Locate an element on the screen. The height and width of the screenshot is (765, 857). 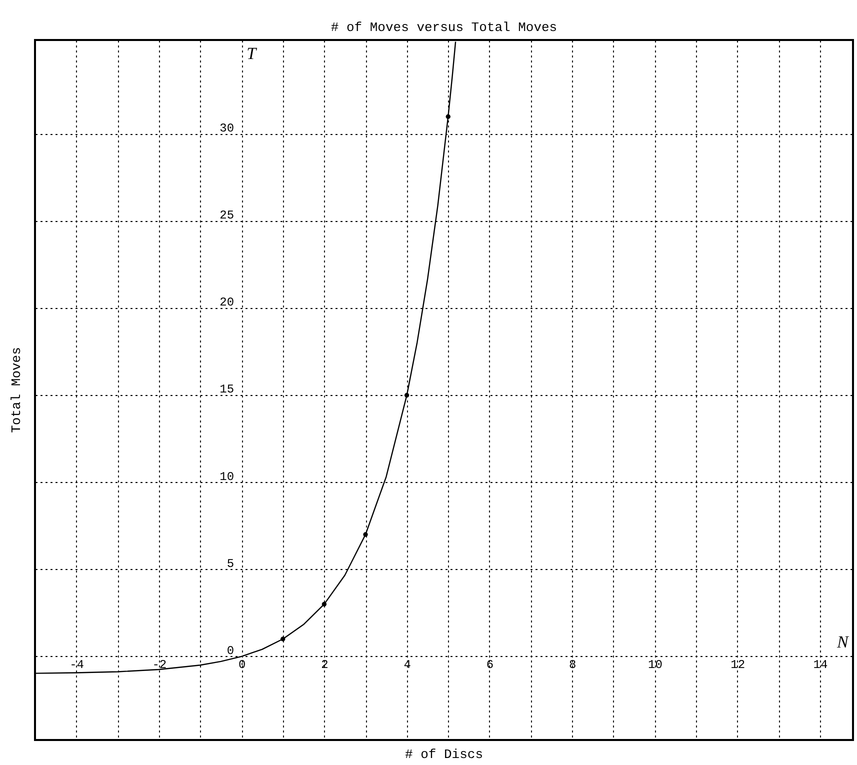
x-tick-label: 10 is located at coordinates (655, 665).